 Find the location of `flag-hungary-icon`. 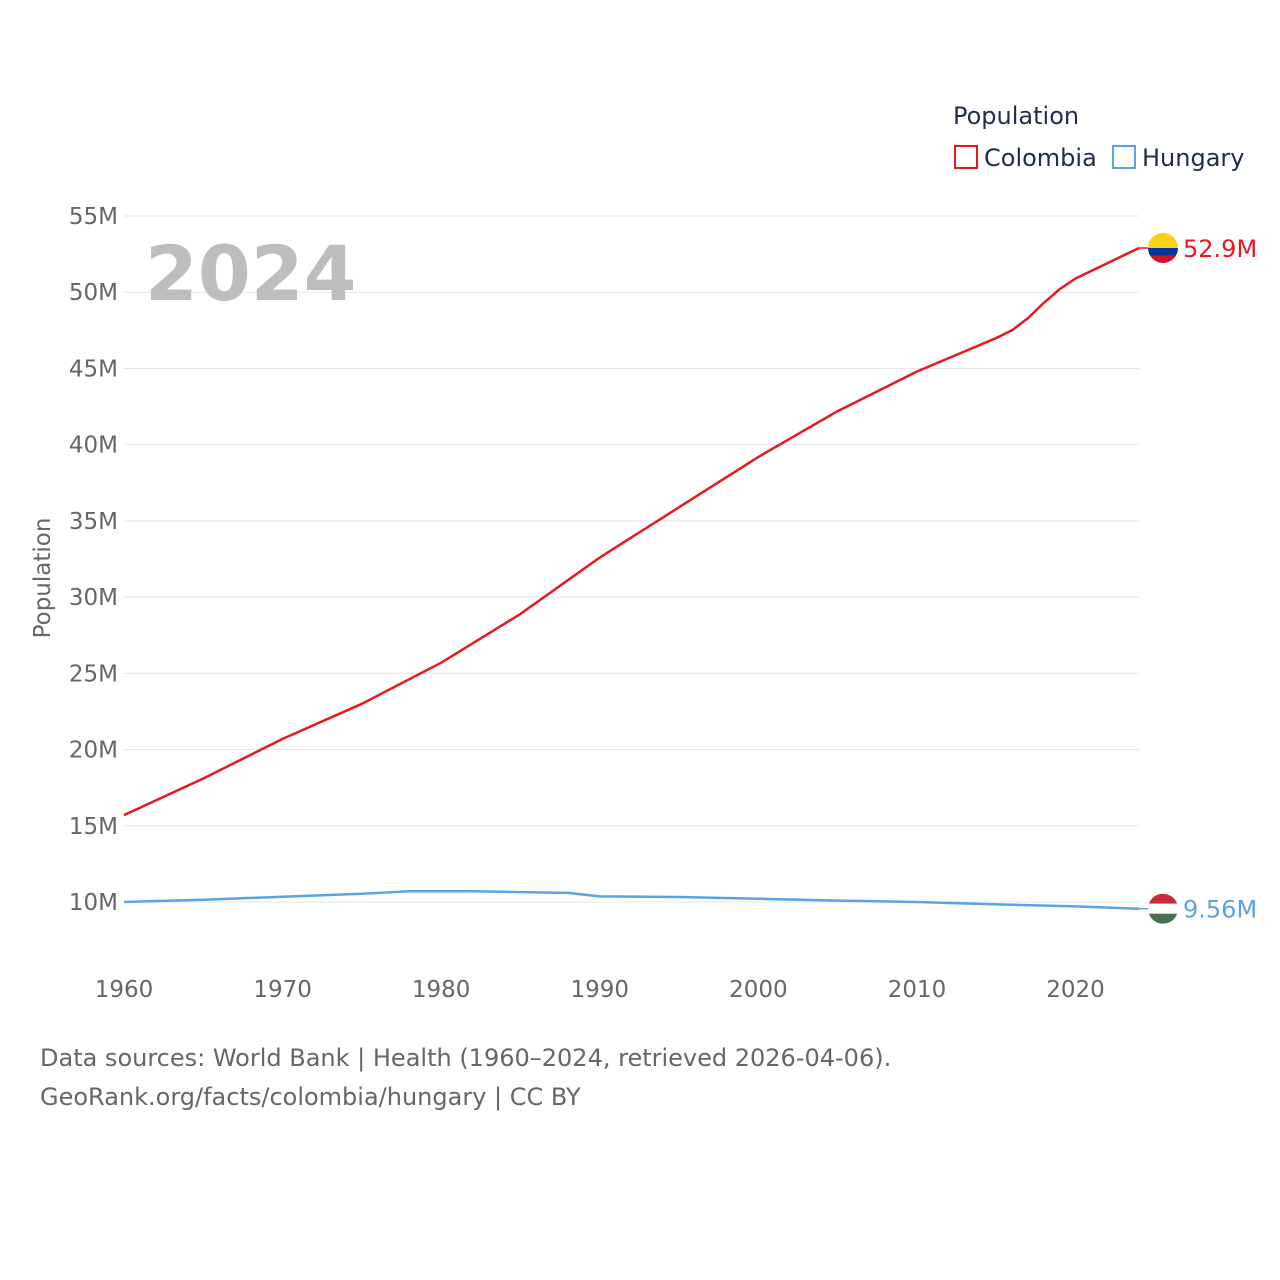

flag-hungary-icon is located at coordinates (1163, 908).